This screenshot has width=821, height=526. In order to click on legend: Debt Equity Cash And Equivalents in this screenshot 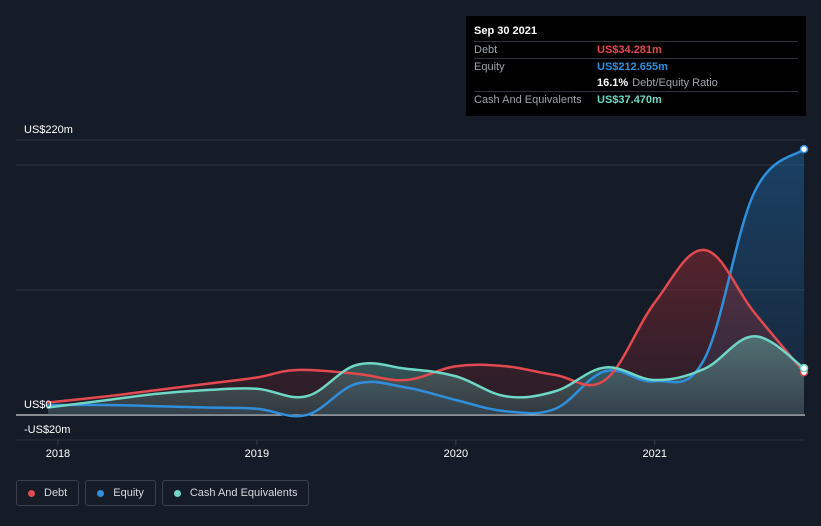, I will do `click(163, 493)`.